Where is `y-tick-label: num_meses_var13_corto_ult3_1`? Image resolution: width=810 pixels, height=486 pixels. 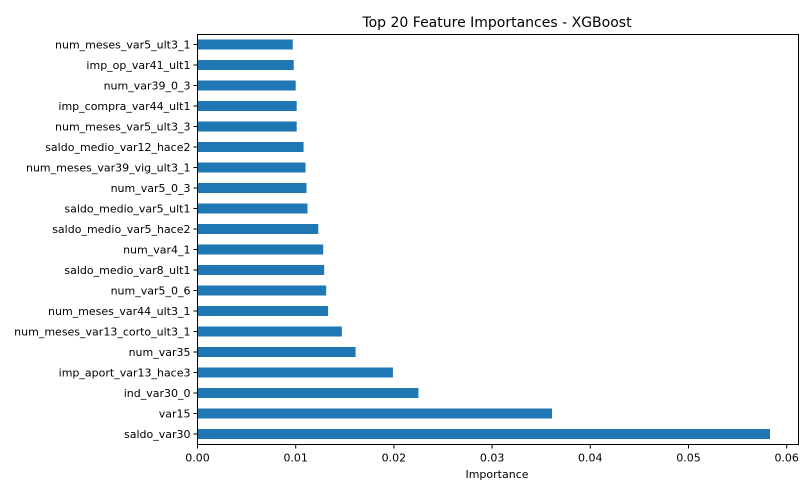 y-tick-label: num_meses_var13_corto_ult3_1 is located at coordinates (102, 332).